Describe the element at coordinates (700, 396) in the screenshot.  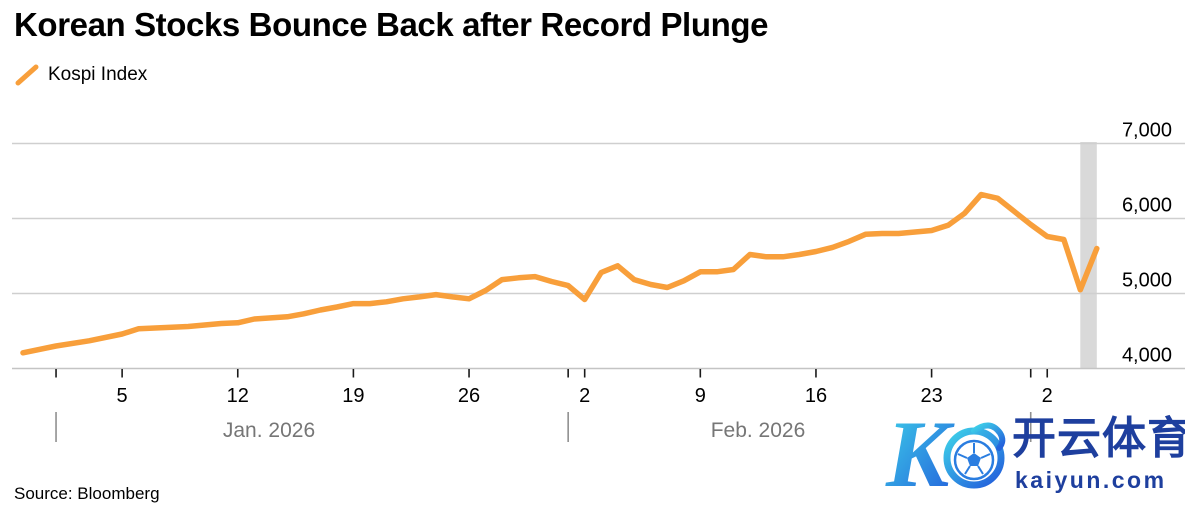
I see `x-axis-label: 9` at that location.